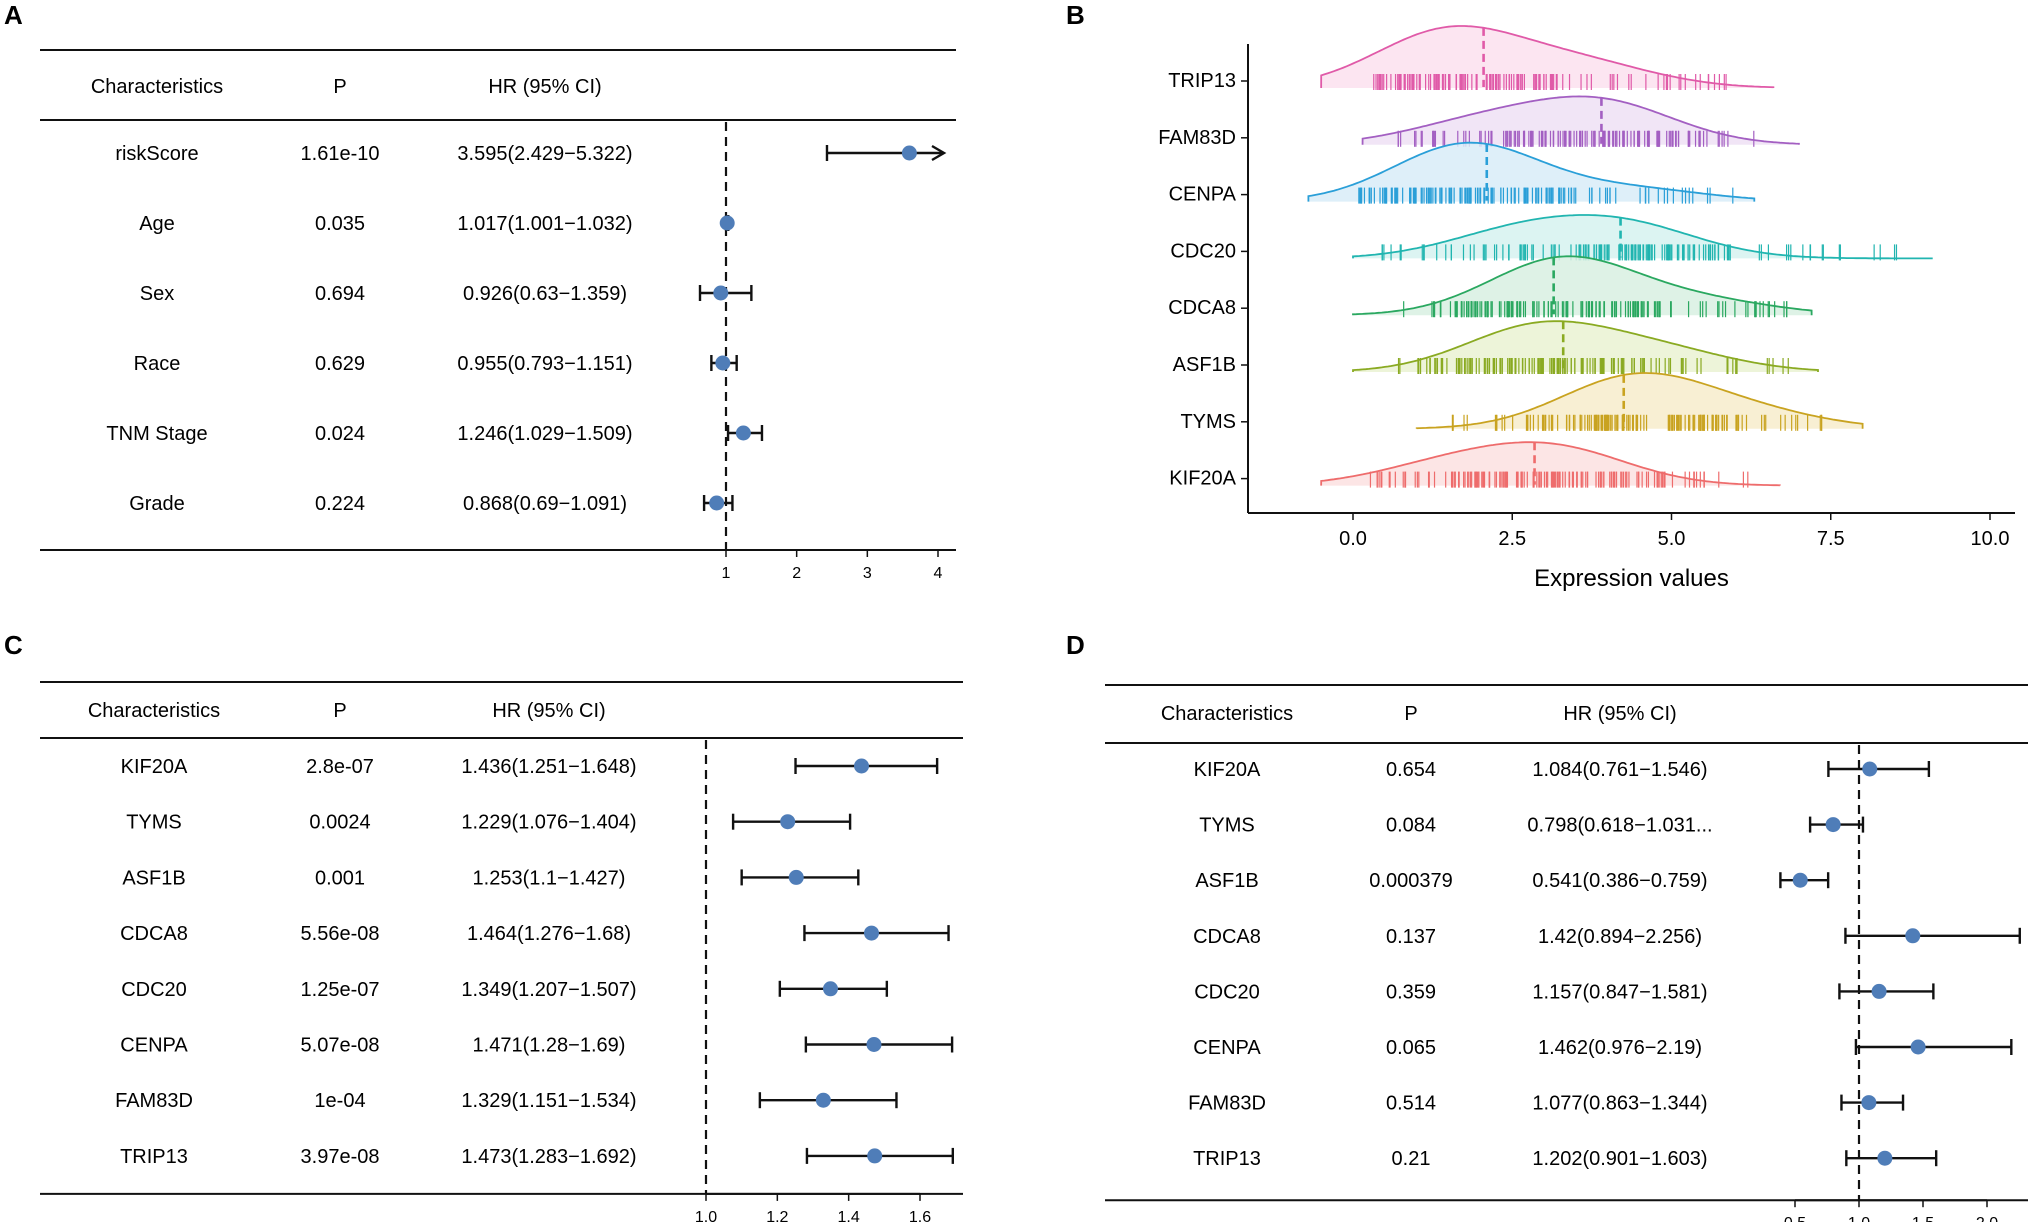  I want to click on row-label: CDCA8, so click(154, 934).